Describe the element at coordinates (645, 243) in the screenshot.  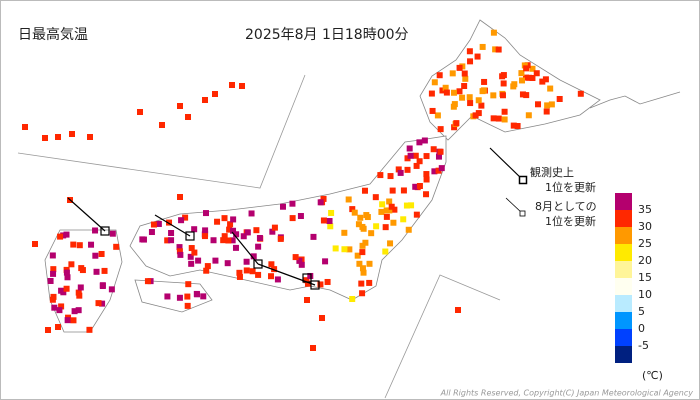
I see `legend-tick-label: 25` at that location.